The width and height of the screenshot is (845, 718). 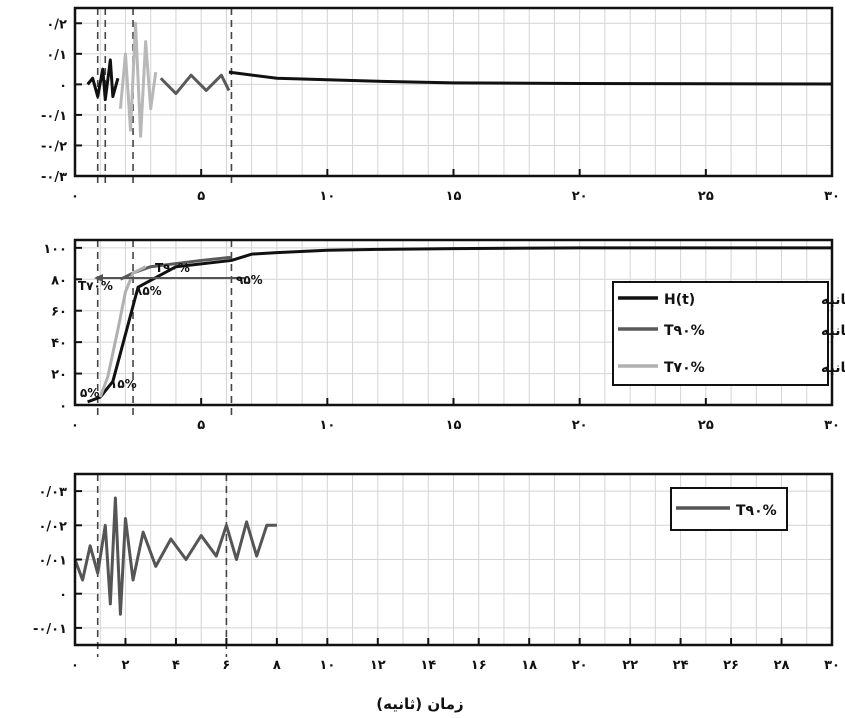 I want to click on x-tick-label: ۲, so click(x=125, y=665).